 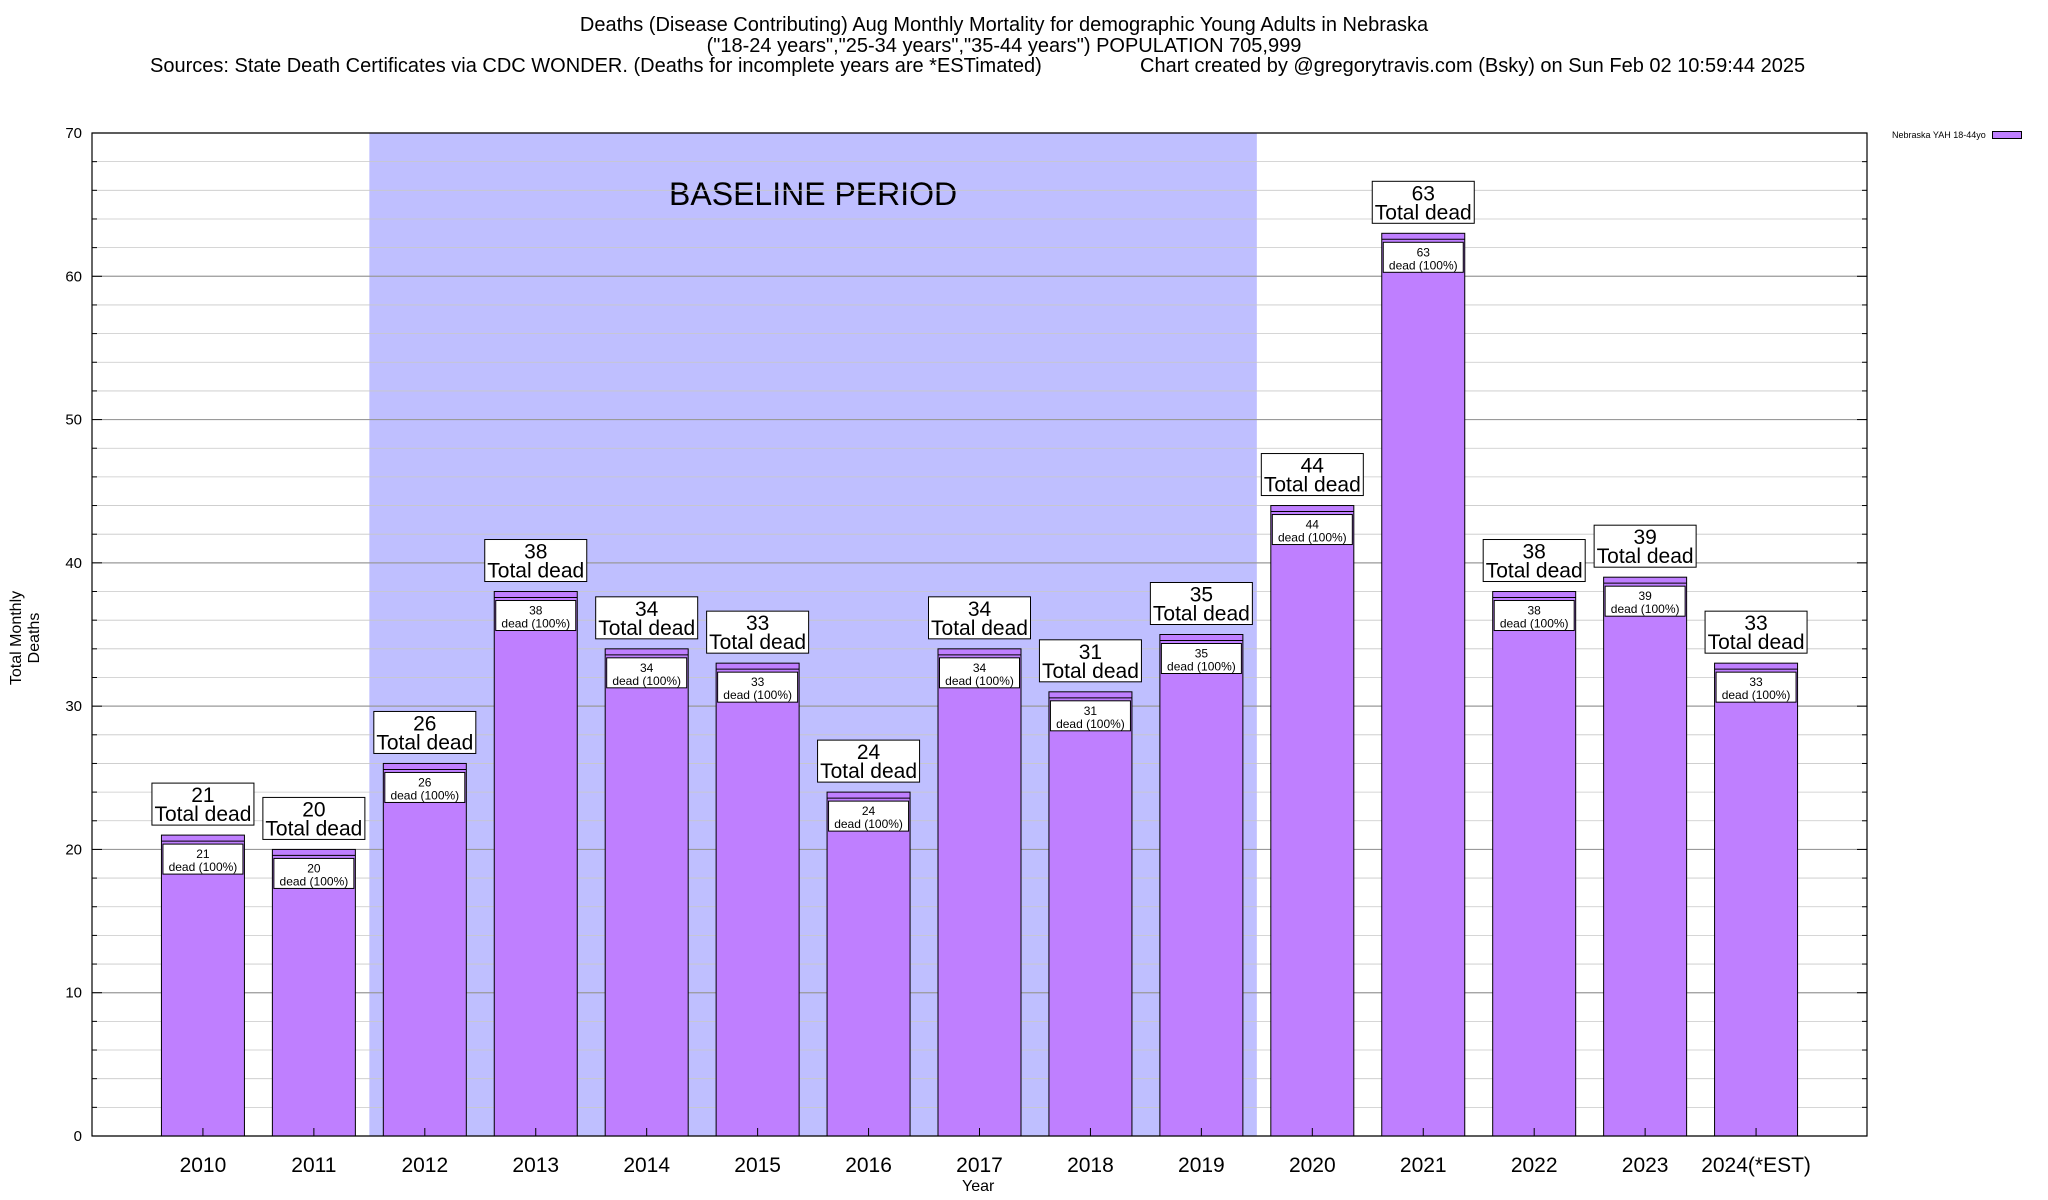 What do you see at coordinates (313, 992) in the screenshot?
I see `bar-2011` at bounding box center [313, 992].